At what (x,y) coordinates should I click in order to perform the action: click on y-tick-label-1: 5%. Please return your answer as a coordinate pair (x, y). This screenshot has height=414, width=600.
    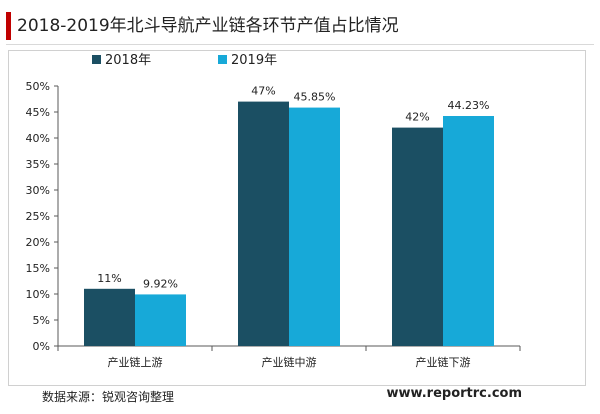
    Looking at the image, I should click on (41, 320).